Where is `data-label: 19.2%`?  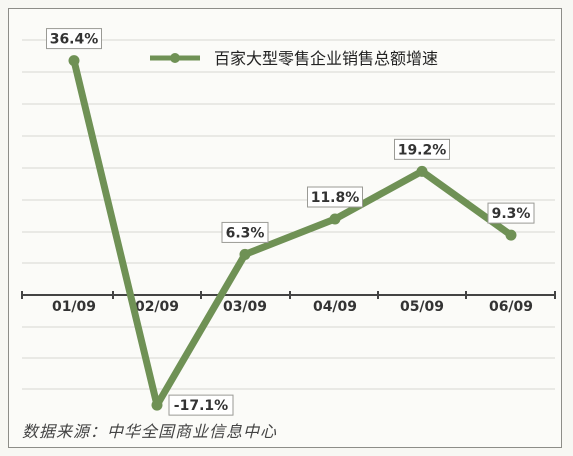 data-label: 19.2% is located at coordinates (422, 150).